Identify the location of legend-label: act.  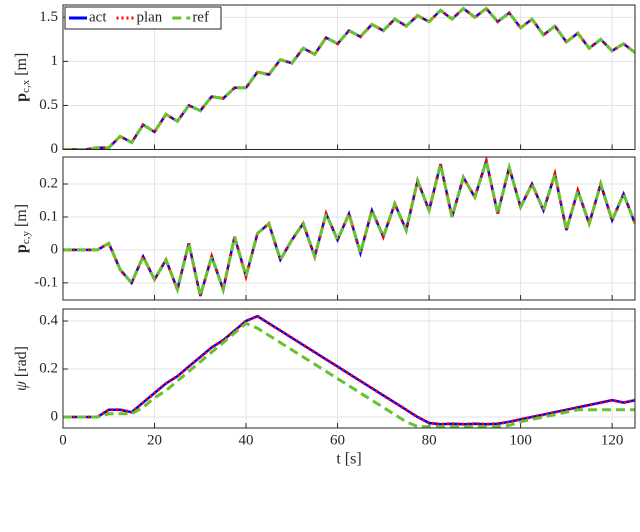
(98, 17).